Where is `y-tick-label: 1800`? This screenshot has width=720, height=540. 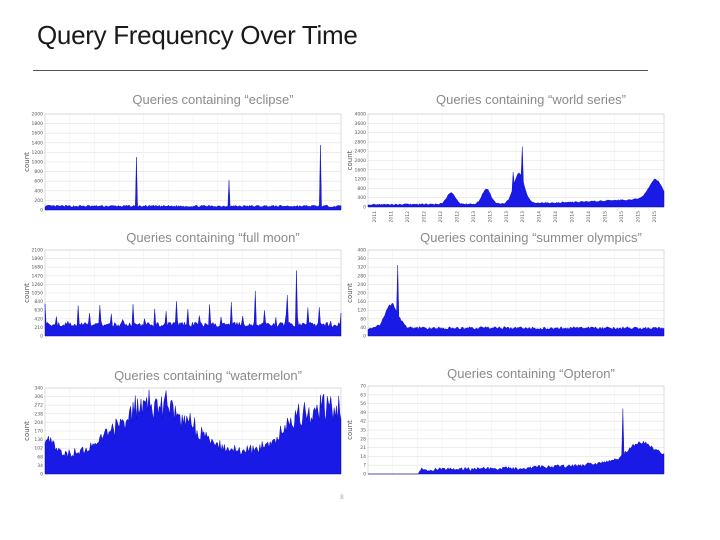
y-tick-label: 1800 is located at coordinates (38, 124).